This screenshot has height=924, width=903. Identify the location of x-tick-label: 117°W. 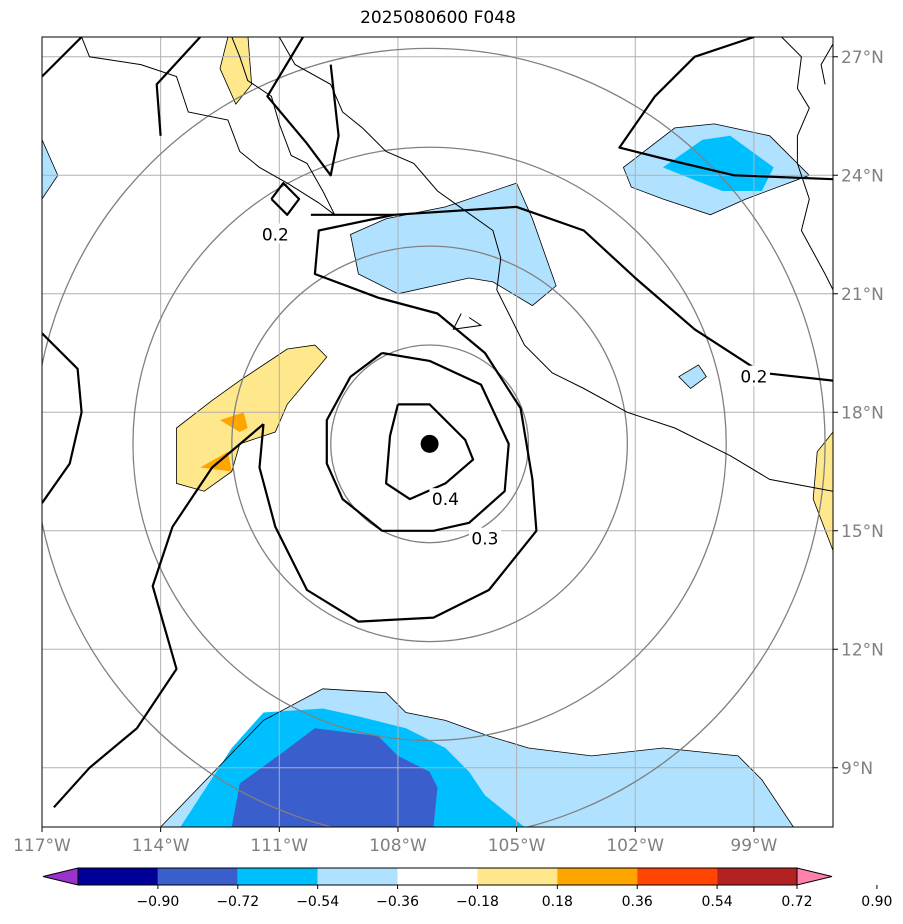
(42, 846).